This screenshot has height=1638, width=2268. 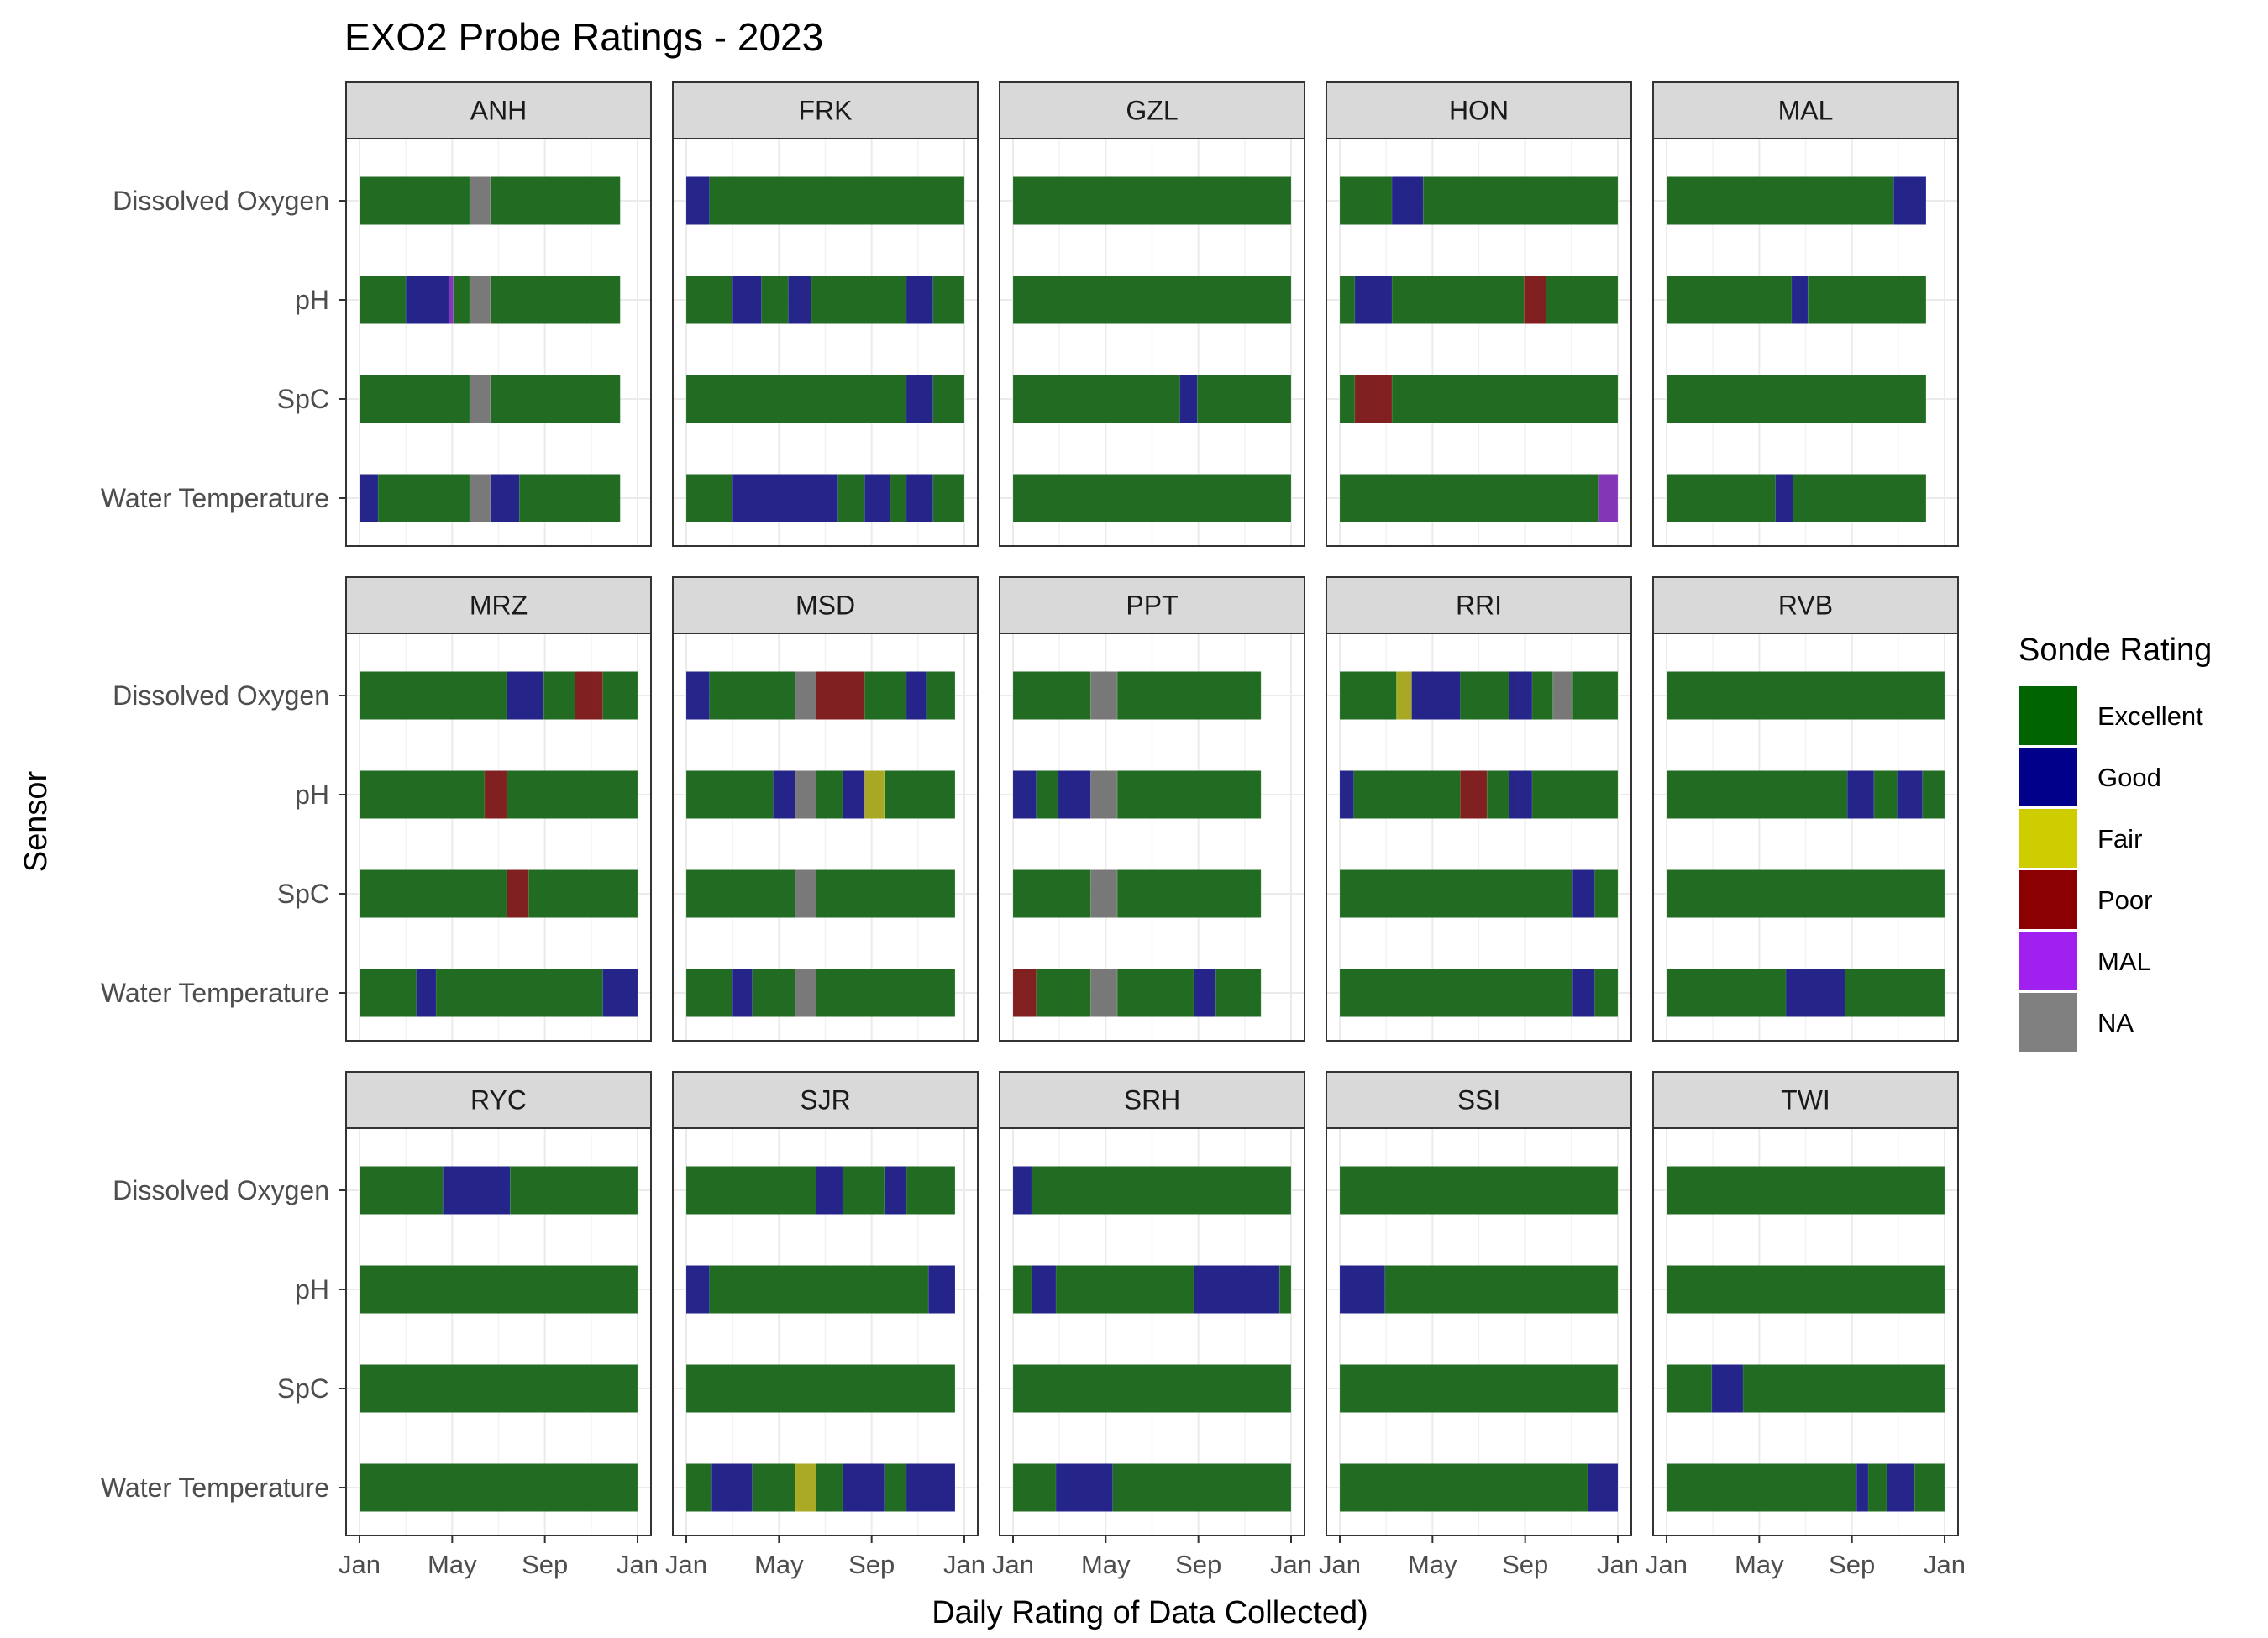 What do you see at coordinates (495, 794) in the screenshot?
I see `bar-segment-mrz-ph` at bounding box center [495, 794].